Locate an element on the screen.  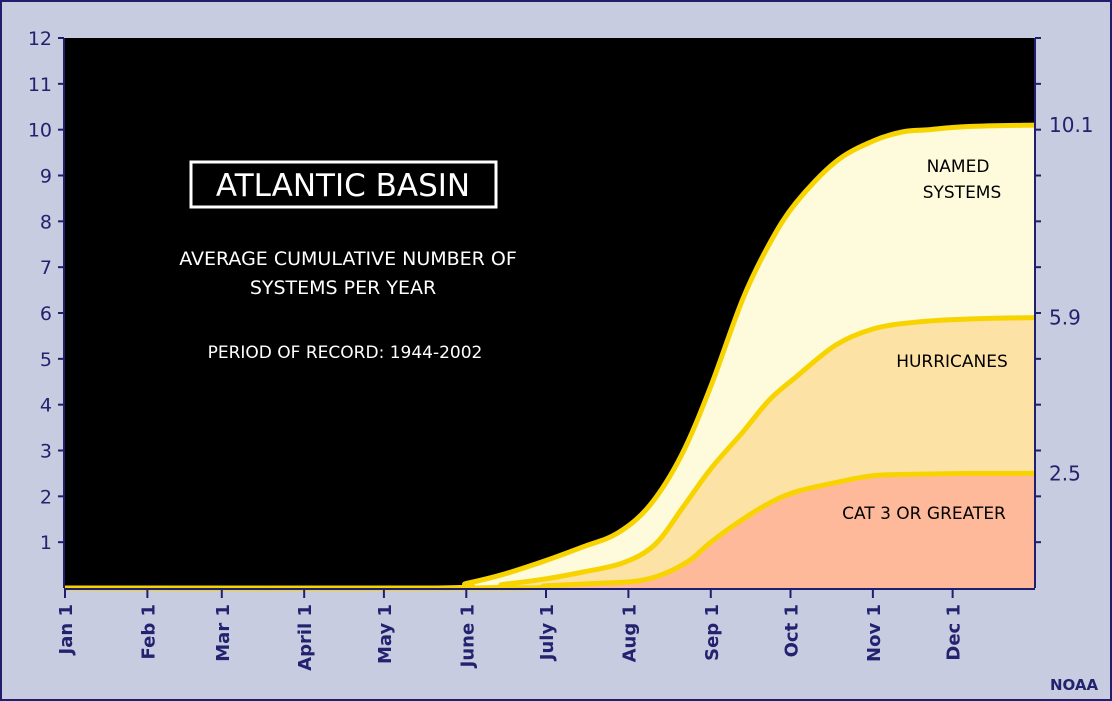
x-tick-label: Oct 1 is located at coordinates (792, 630).